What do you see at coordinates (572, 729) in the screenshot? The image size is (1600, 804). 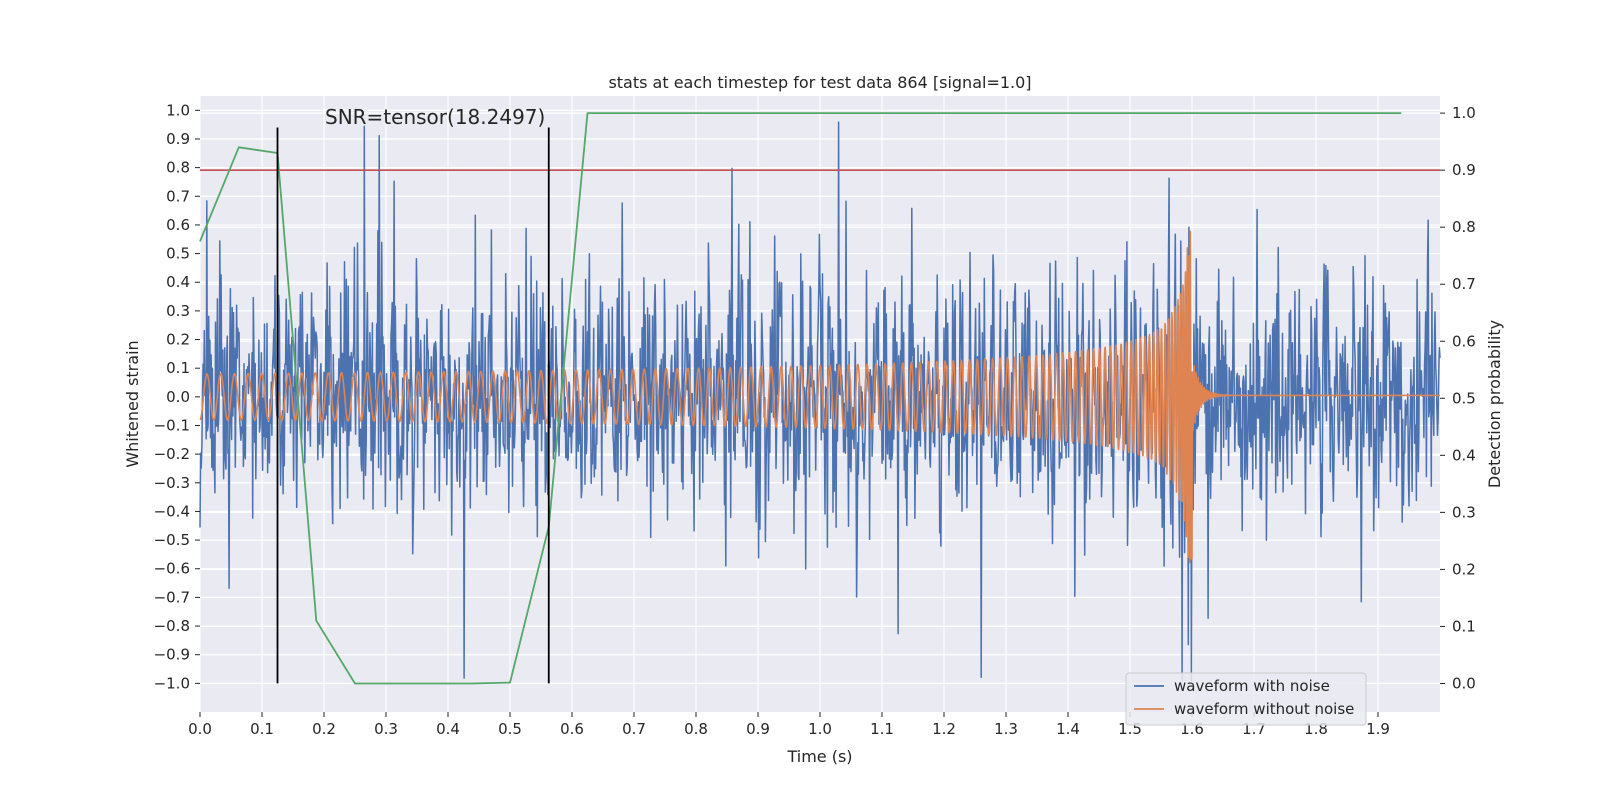 I see `x-tick-label: 0.6` at bounding box center [572, 729].